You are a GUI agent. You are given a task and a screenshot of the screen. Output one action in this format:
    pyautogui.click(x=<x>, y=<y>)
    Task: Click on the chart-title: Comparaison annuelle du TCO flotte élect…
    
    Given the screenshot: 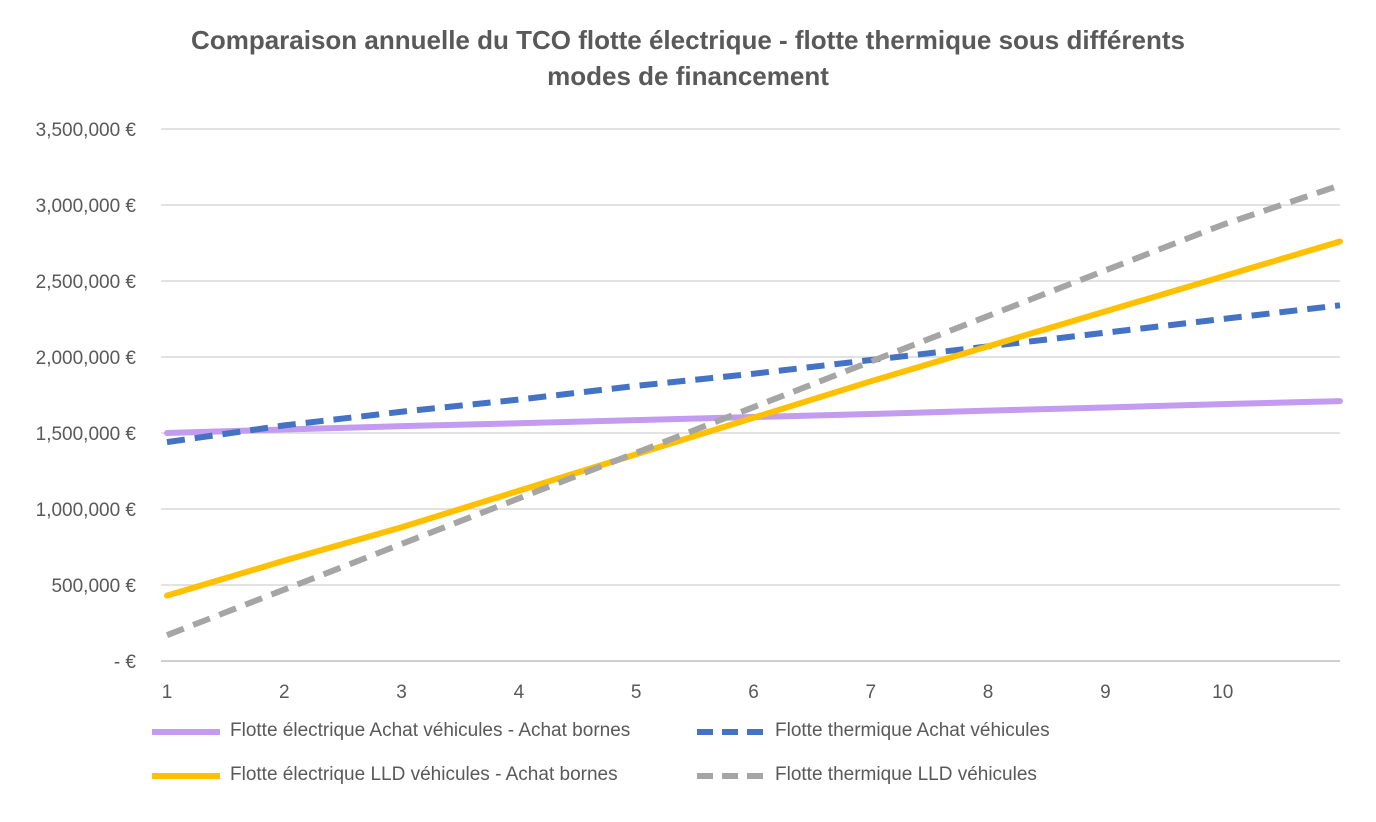 What is the action you would take?
    pyautogui.click(x=688, y=58)
    